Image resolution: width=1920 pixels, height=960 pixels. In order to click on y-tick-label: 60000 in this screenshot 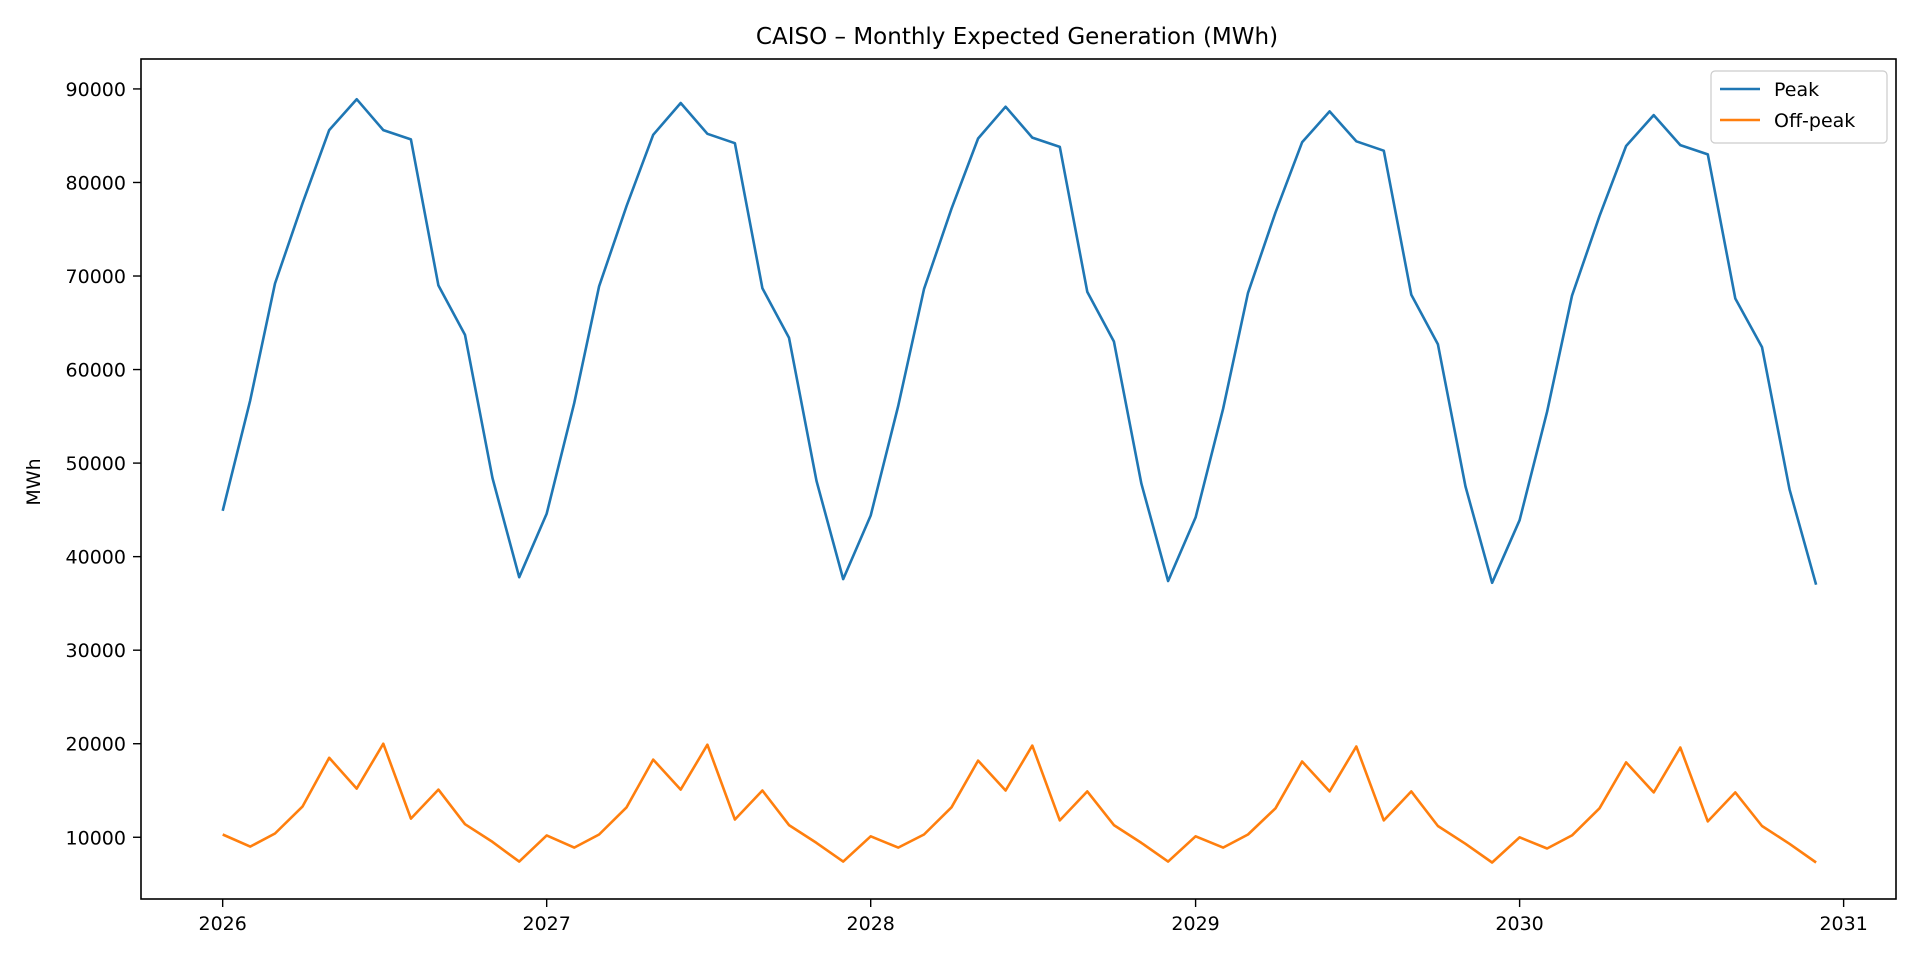, I will do `click(96, 371)`.